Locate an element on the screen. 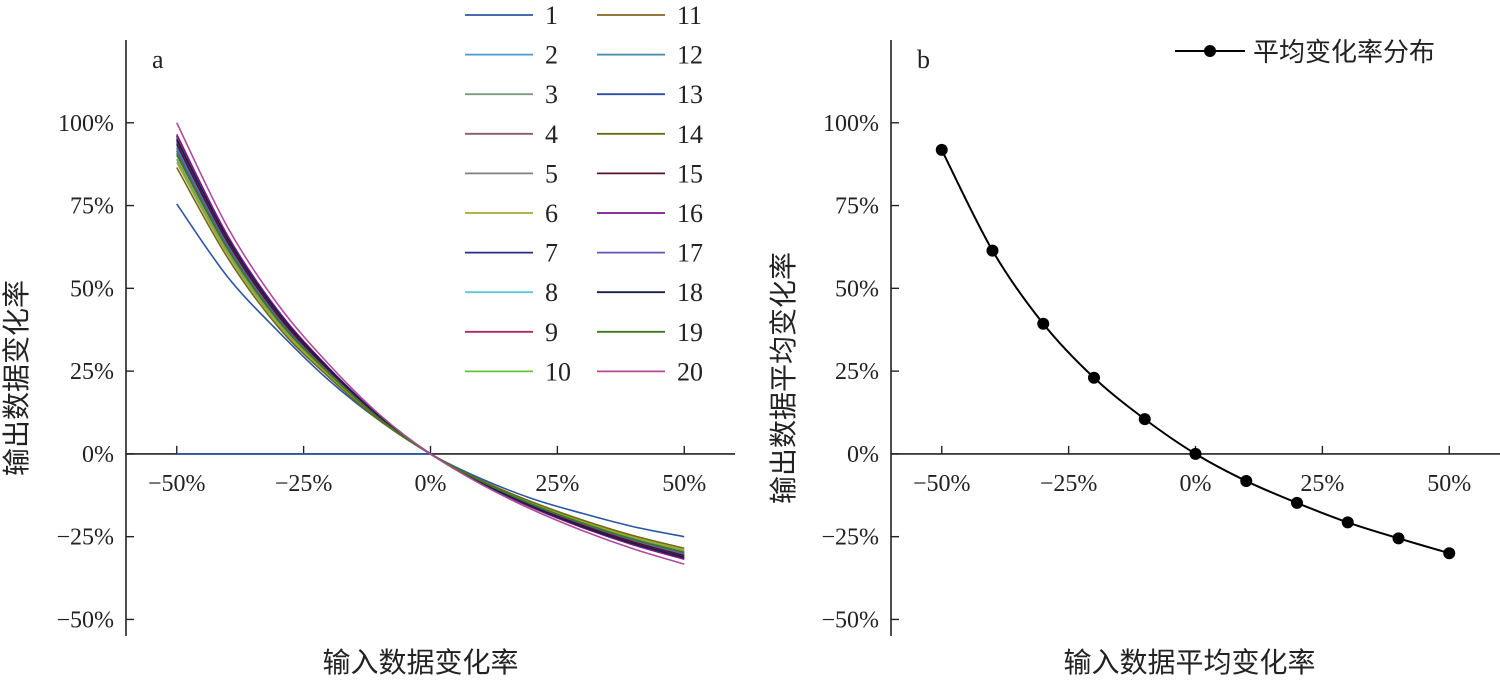 The height and width of the screenshot is (684, 1500). legend-label: 6 is located at coordinates (551, 213).